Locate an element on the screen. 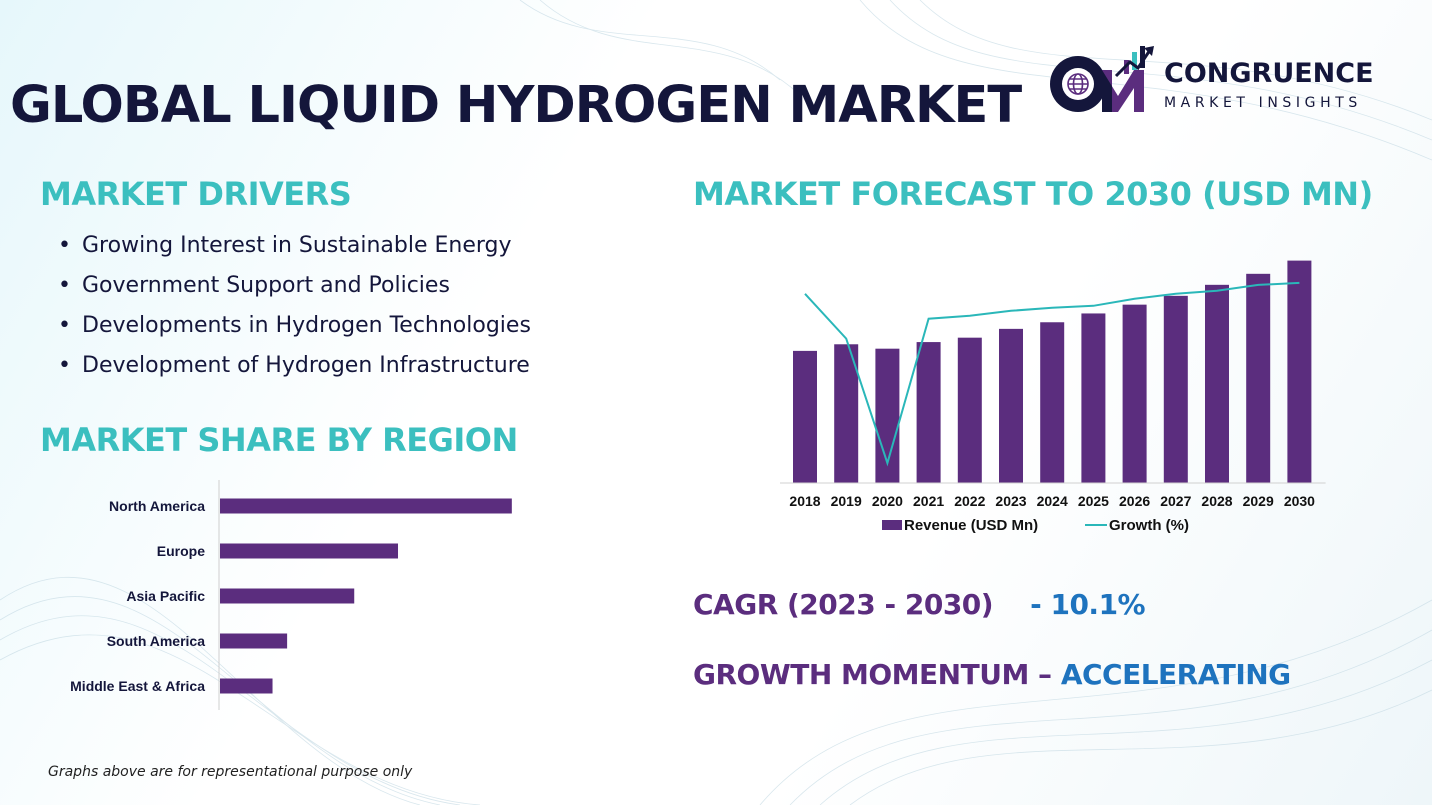 The height and width of the screenshot is (805, 1432). momentum-label: GROWTH MOMENTUM – is located at coordinates (872, 674).